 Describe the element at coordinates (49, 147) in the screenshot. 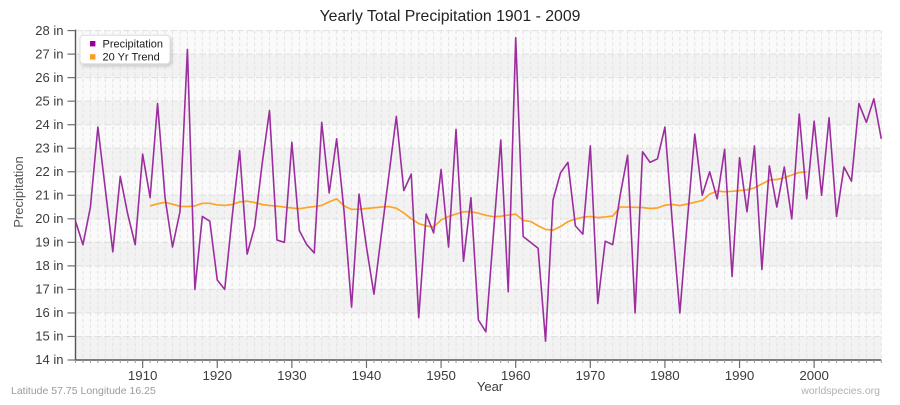

I see `svg-text: 23 in` at that location.